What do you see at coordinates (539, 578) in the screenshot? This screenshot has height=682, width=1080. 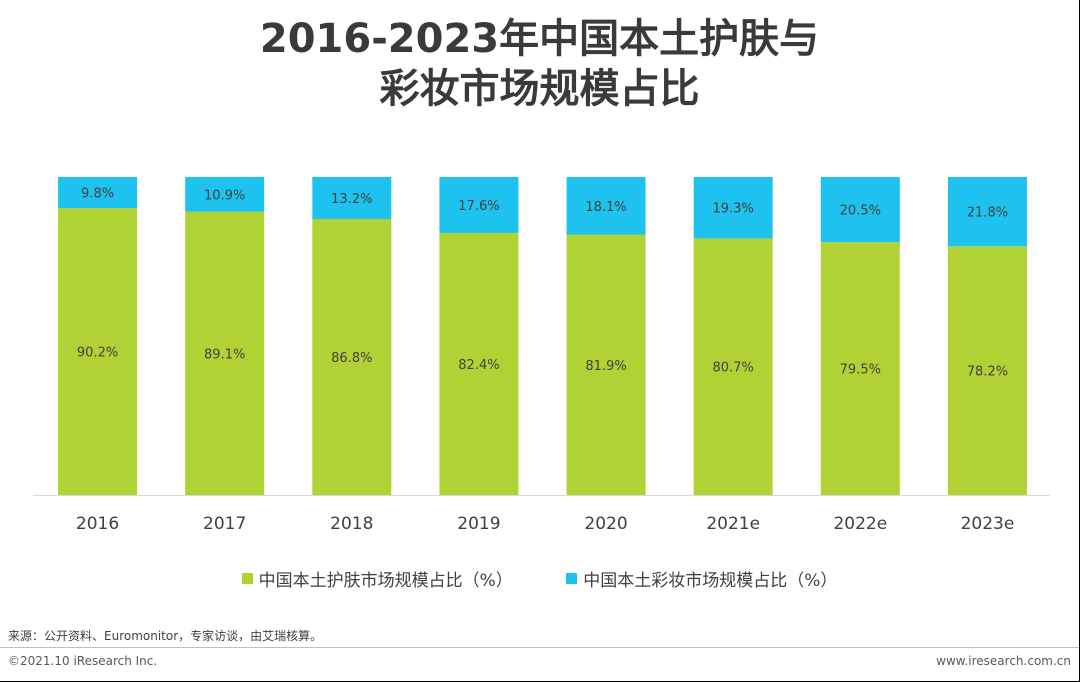 I see `chart-legend: 中国本土护肤市场规模占比（%） 中国本土彩妆市场规模占比（%）` at bounding box center [539, 578].